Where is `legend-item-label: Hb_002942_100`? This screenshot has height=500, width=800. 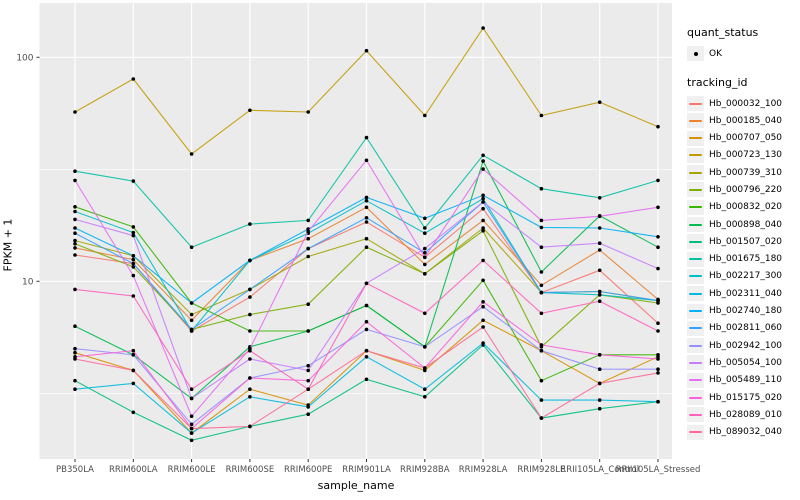 legend-item-label: Hb_002942_100 is located at coordinates (746, 345).